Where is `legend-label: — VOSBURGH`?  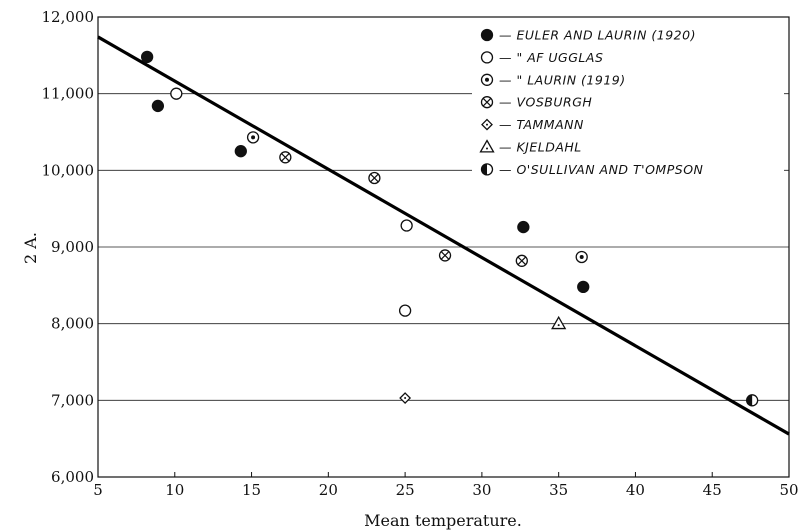
legend-label: — VOSBURGH is located at coordinates (545, 102).